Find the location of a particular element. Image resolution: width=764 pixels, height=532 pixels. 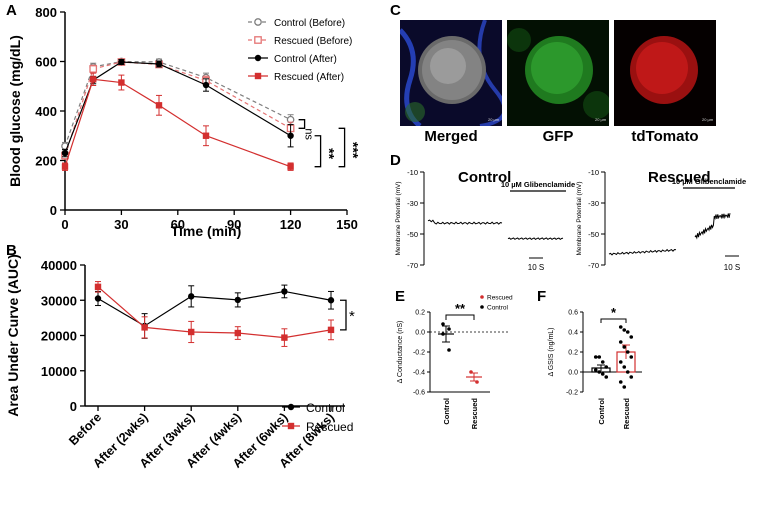

y-axis-label: Area Under Curve (AUC) is located at coordinates (13, 335).